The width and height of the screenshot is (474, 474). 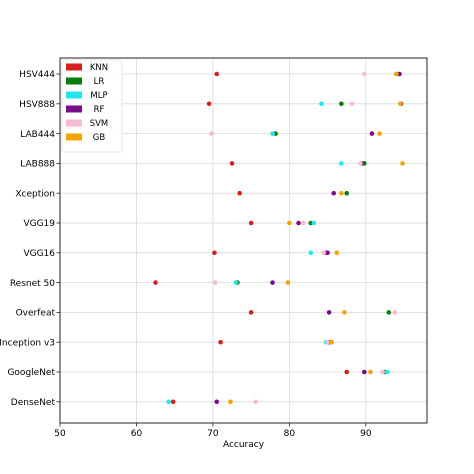 What do you see at coordinates (244, 445) in the screenshot?
I see `x-axis-title: Accuracy` at bounding box center [244, 445].